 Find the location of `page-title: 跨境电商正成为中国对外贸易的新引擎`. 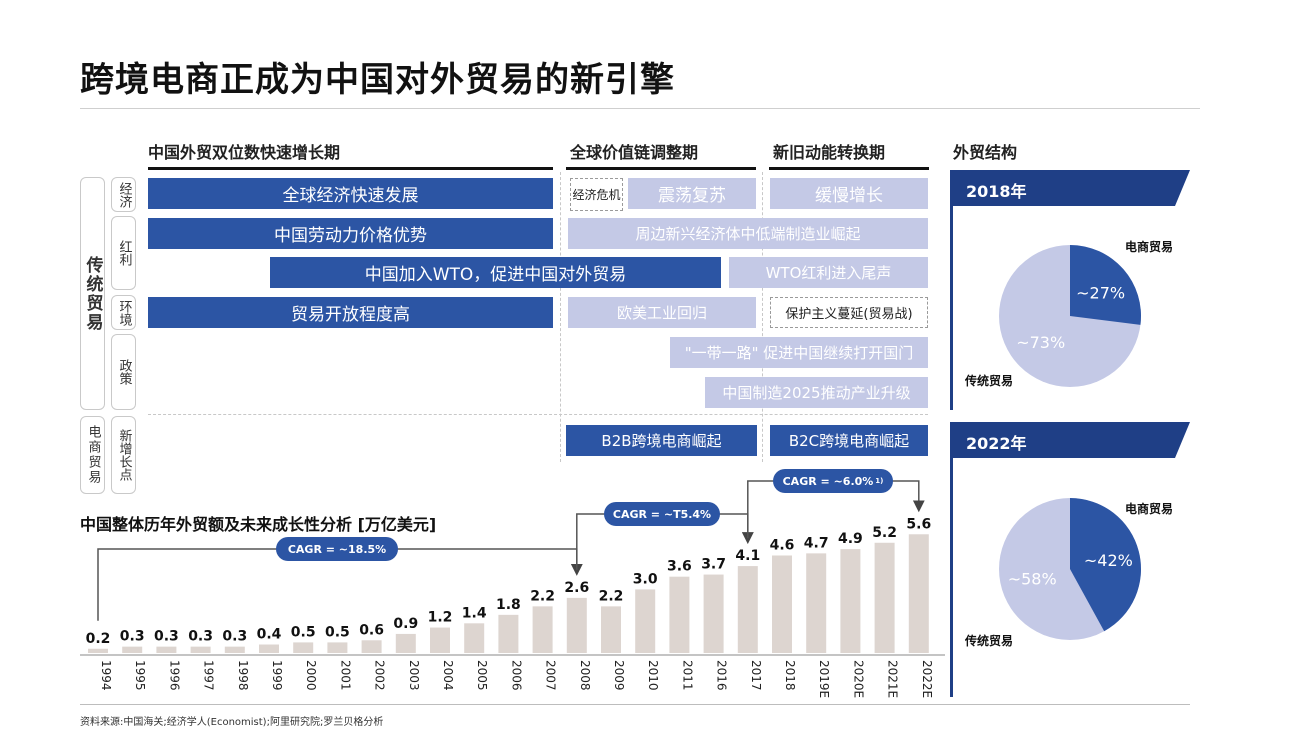

page-title: 跨境电商正成为中国对外贸易的新引擎 is located at coordinates (377, 80).